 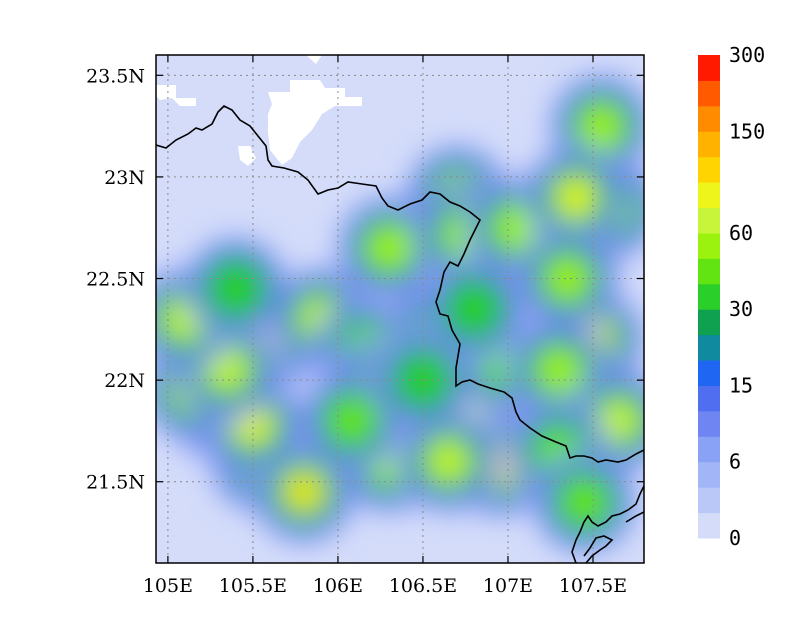 What do you see at coordinates (747, 55) in the screenshot?
I see `colorbar-label: 300` at bounding box center [747, 55].